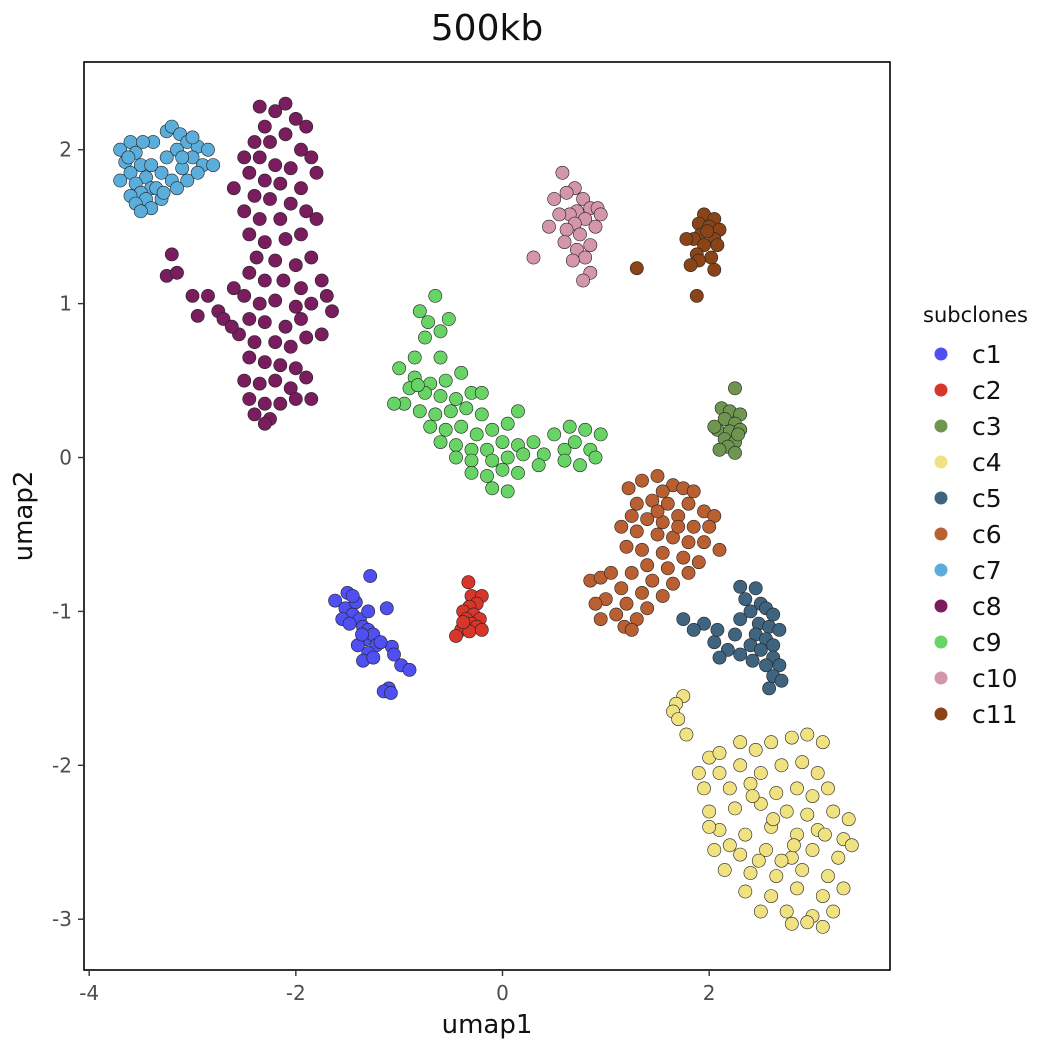  I want to click on series-c5, so click(732, 637).